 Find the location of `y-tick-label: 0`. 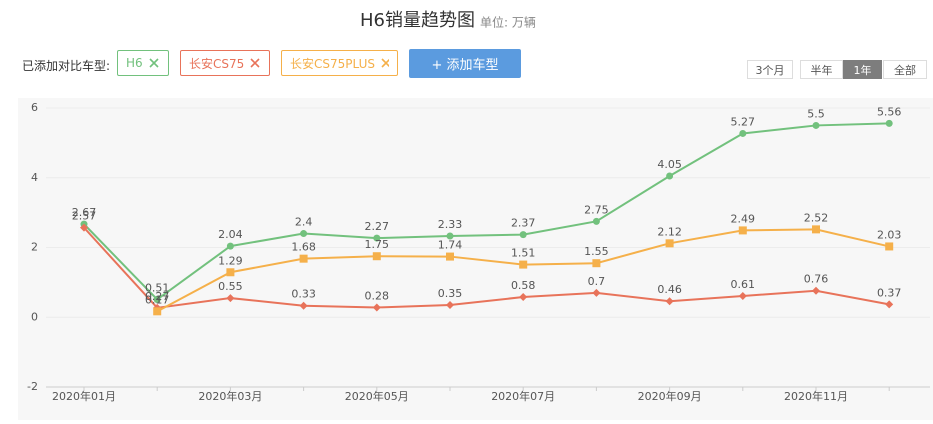

y-tick-label: 0 is located at coordinates (34, 316).